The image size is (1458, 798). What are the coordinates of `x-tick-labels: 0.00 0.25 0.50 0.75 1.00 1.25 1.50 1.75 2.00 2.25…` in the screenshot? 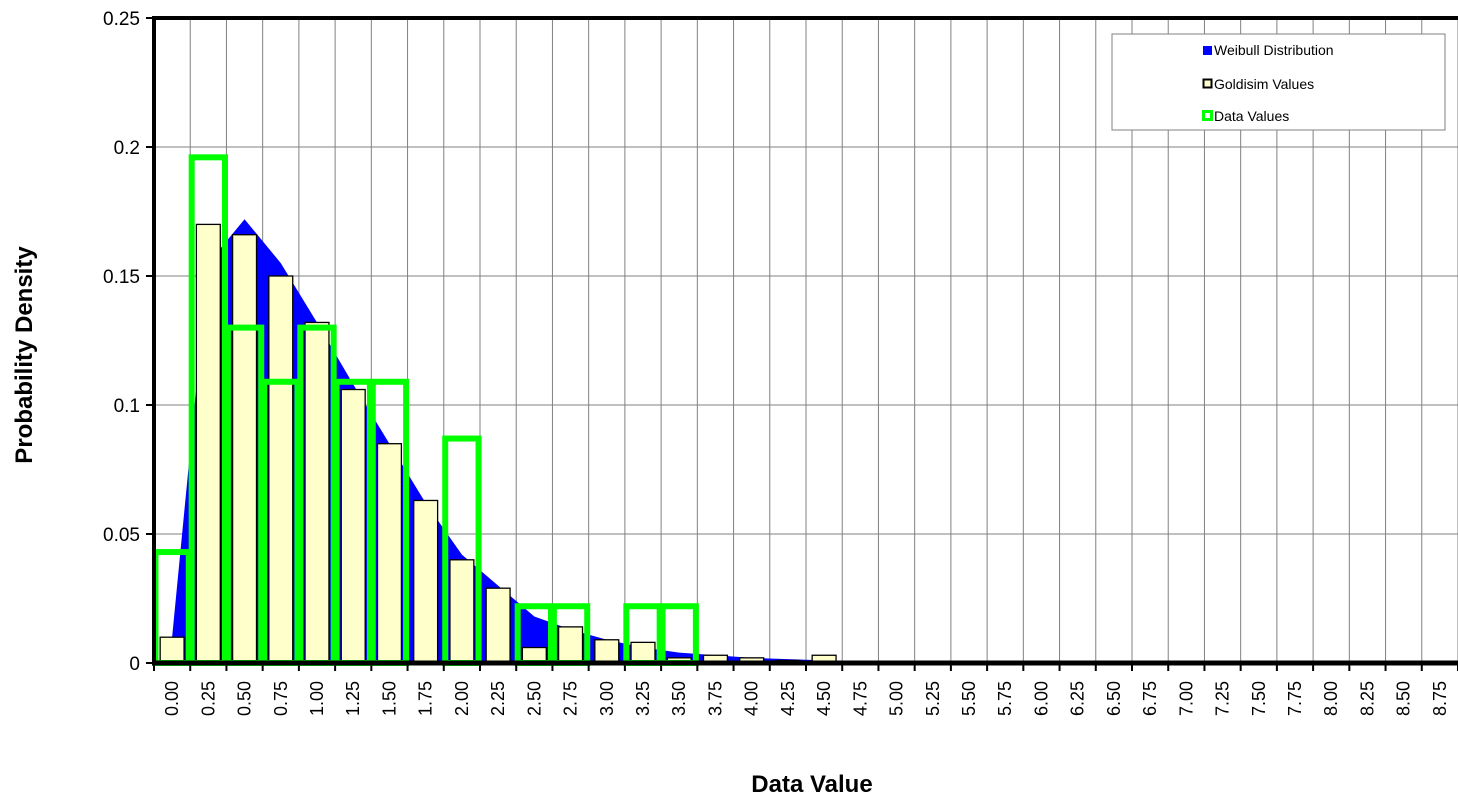 It's located at (806, 698).